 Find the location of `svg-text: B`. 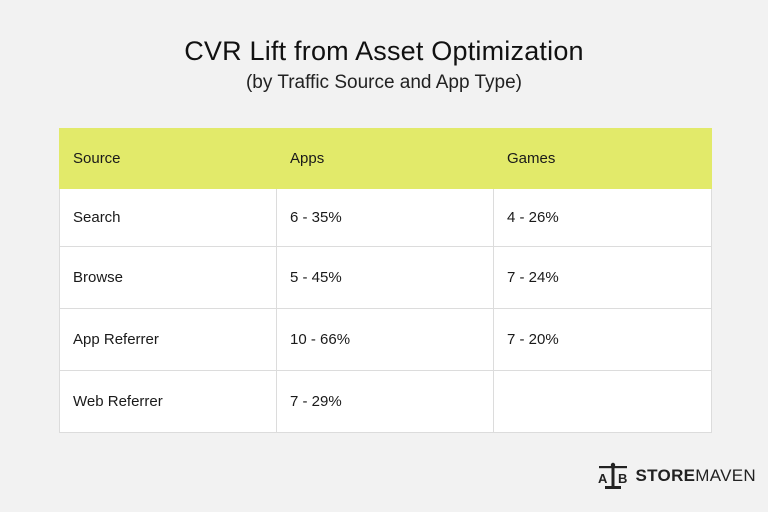

svg-text: B is located at coordinates (622, 478).